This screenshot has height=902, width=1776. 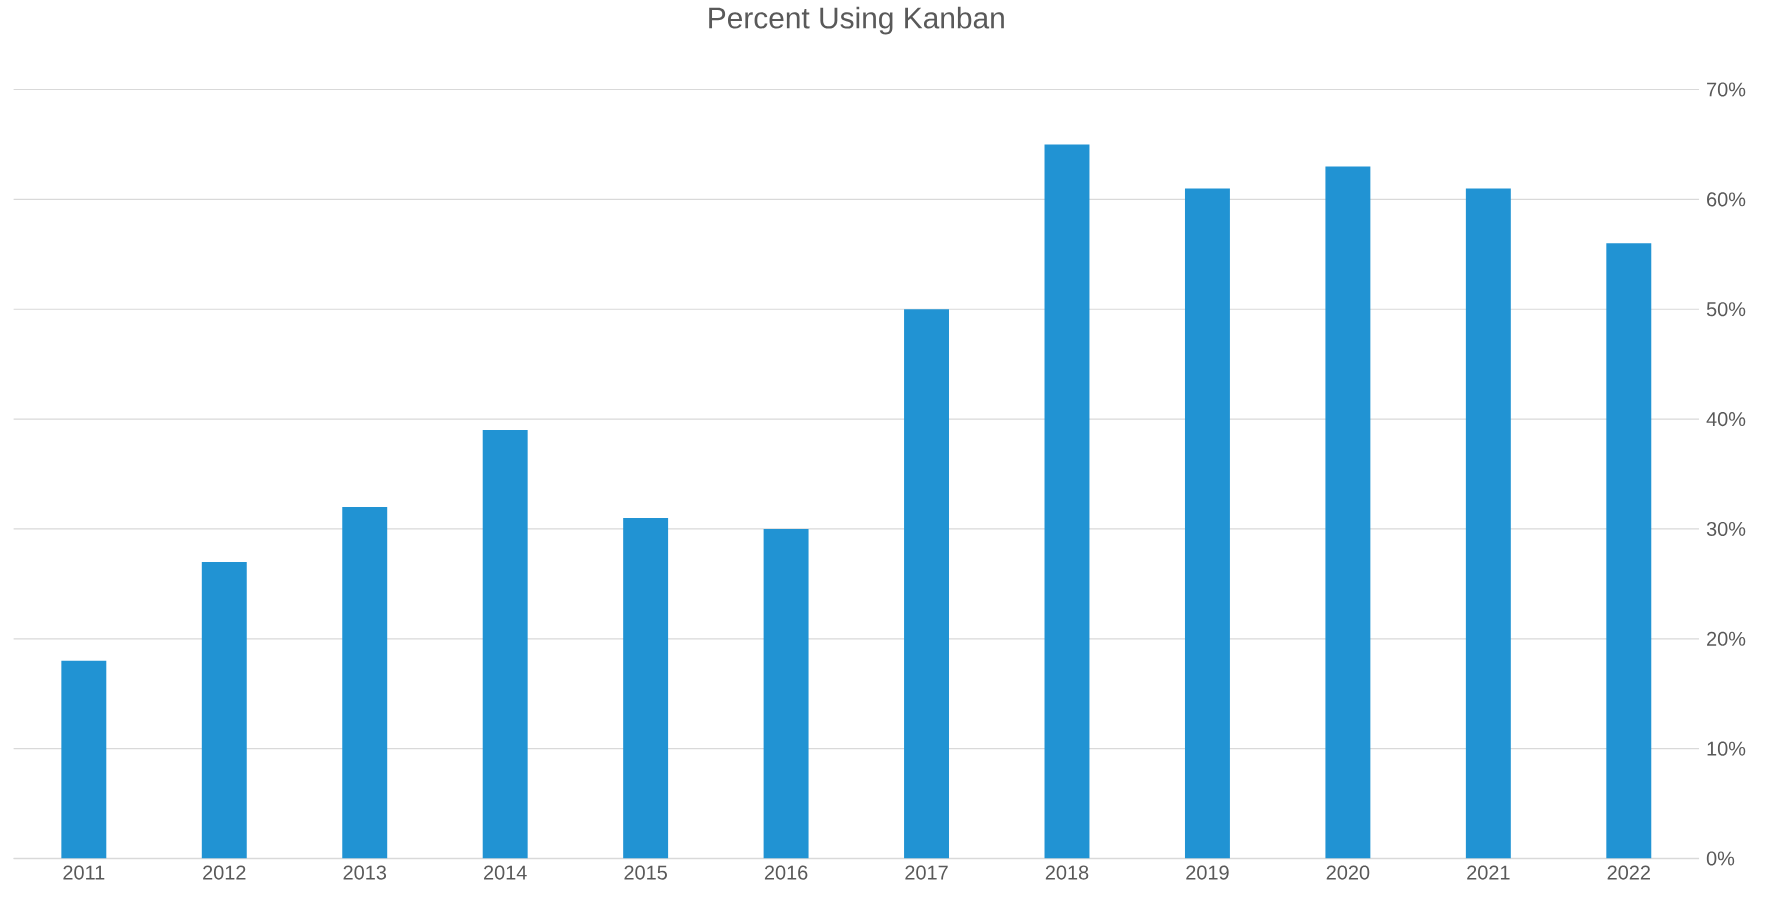 What do you see at coordinates (1726, 528) in the screenshot?
I see `y-tick-label: 30%` at bounding box center [1726, 528].